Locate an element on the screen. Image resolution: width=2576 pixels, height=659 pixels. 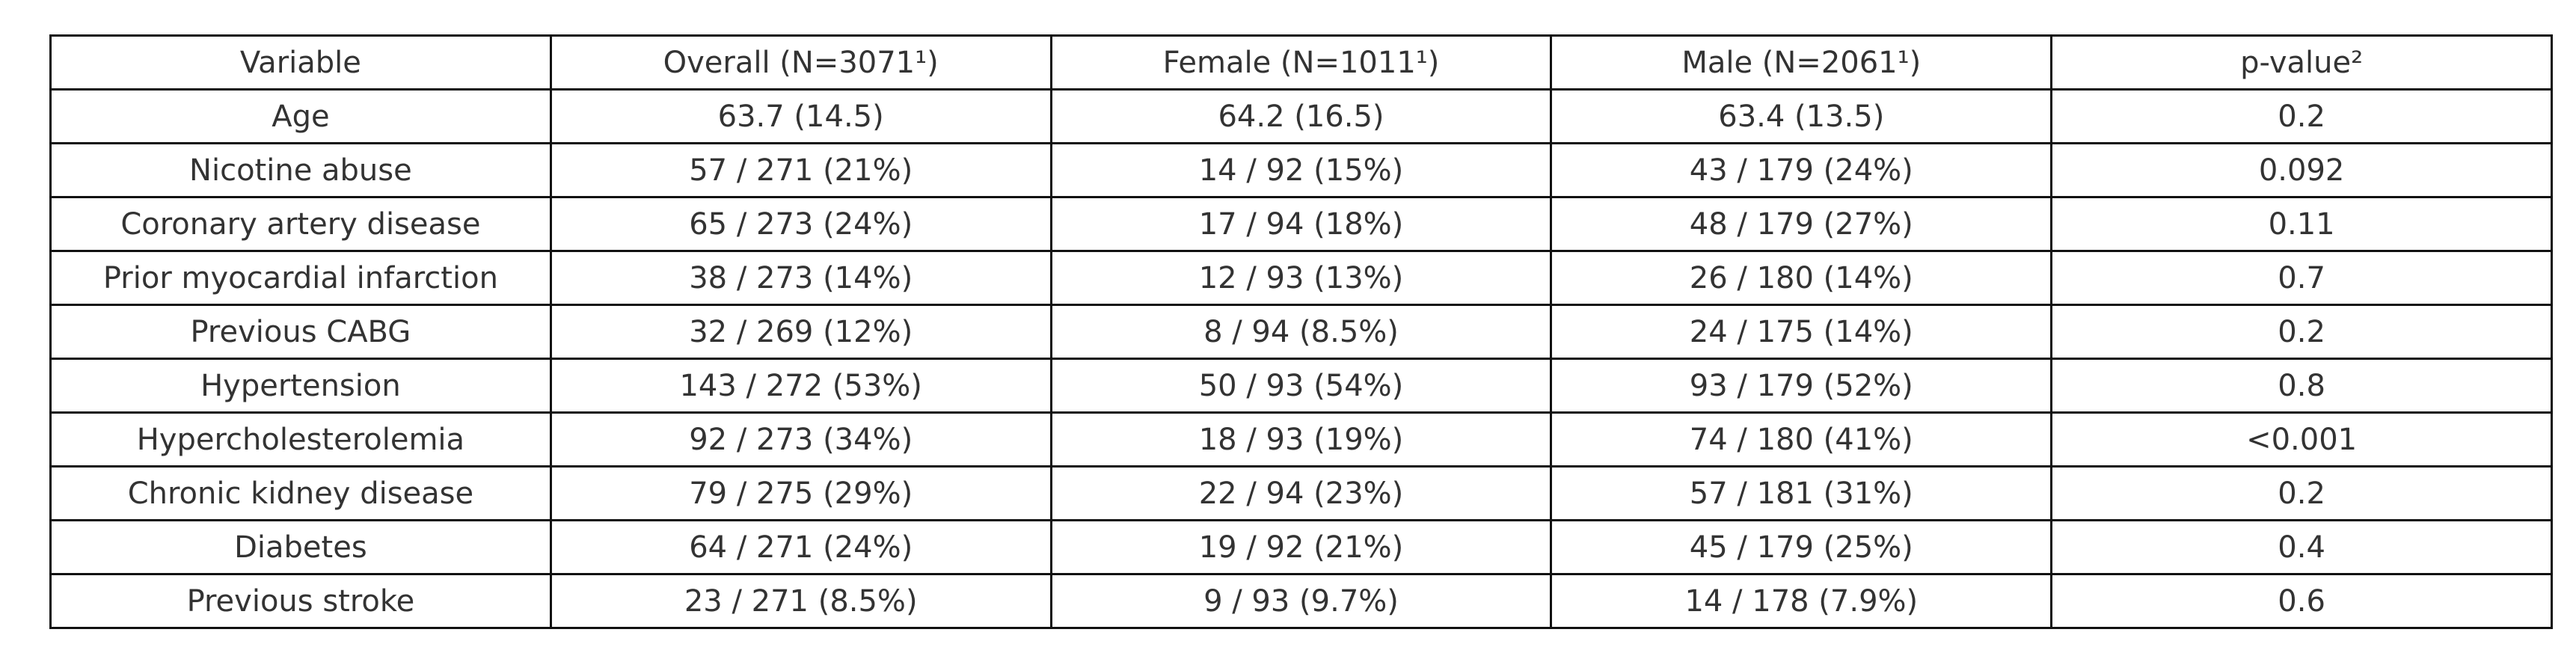
cell: 0.6 is located at coordinates (2301, 601).